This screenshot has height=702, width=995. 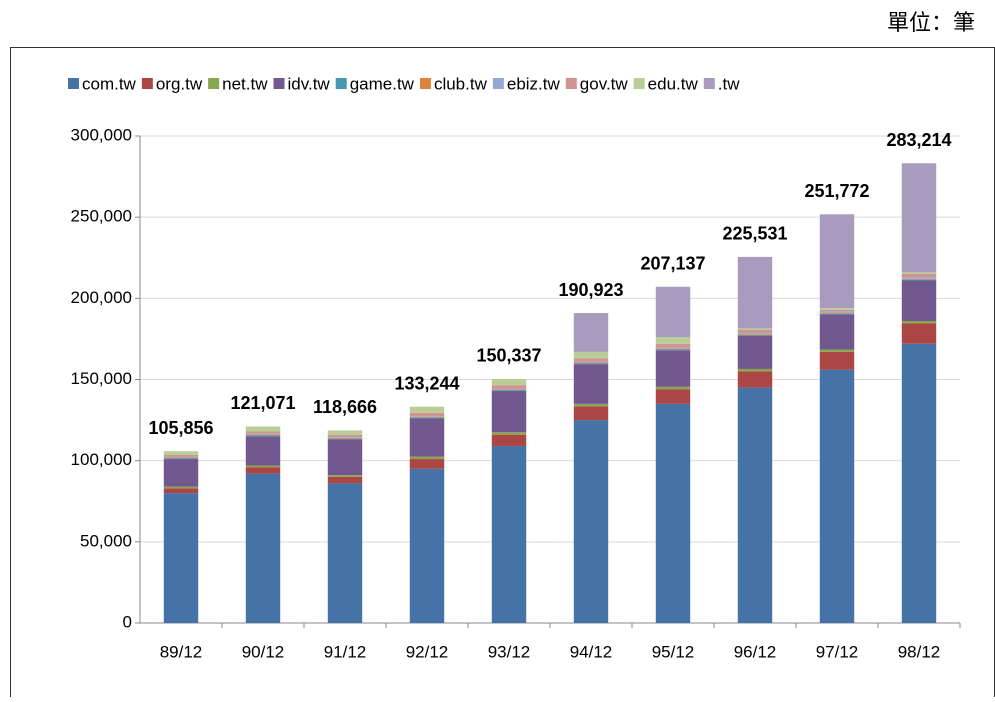 What do you see at coordinates (919, 651) in the screenshot?
I see `x-tick-label: 98/12` at bounding box center [919, 651].